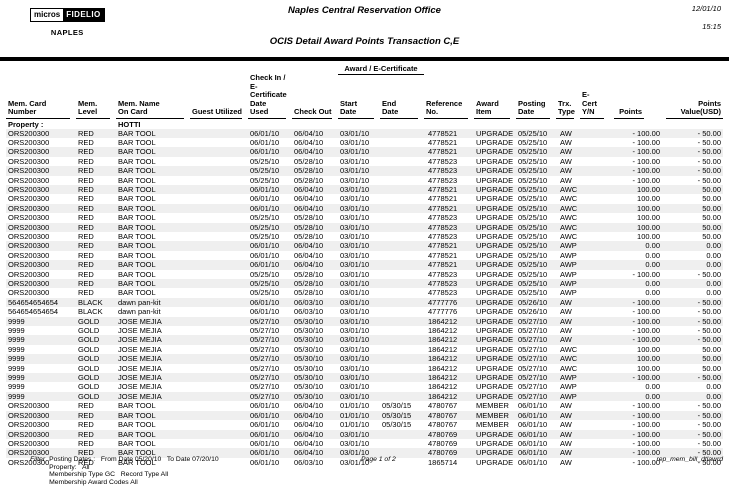  Describe the element at coordinates (41, 96) in the screenshot. I see `col-header-card-number: Mem. Card Number` at that location.